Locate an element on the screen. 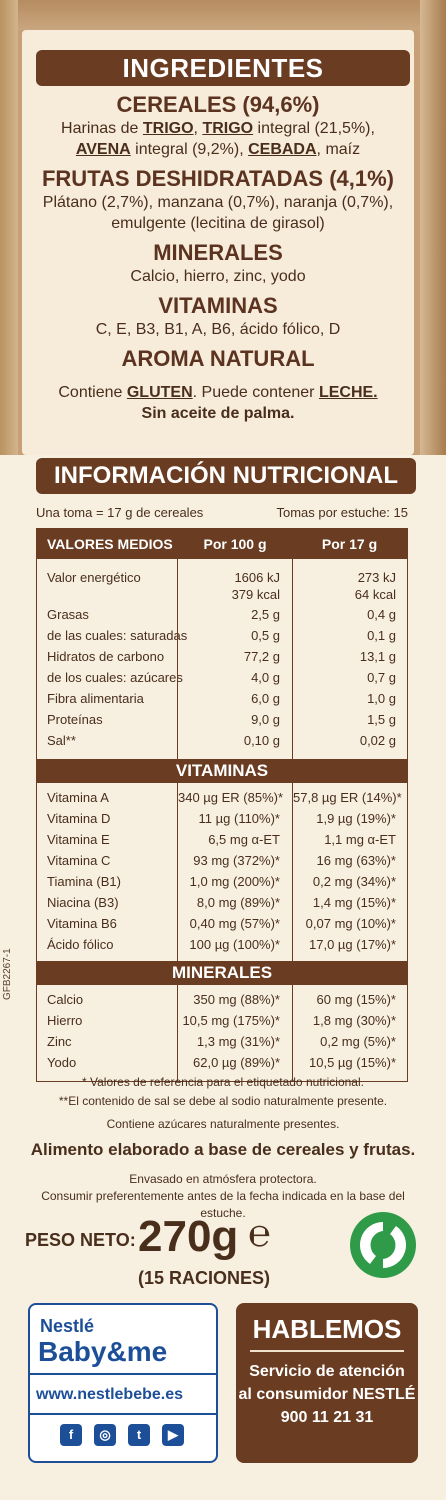 The width and height of the screenshot is (446, 1500). green-dot-arrows-icon is located at coordinates (383, 1245).